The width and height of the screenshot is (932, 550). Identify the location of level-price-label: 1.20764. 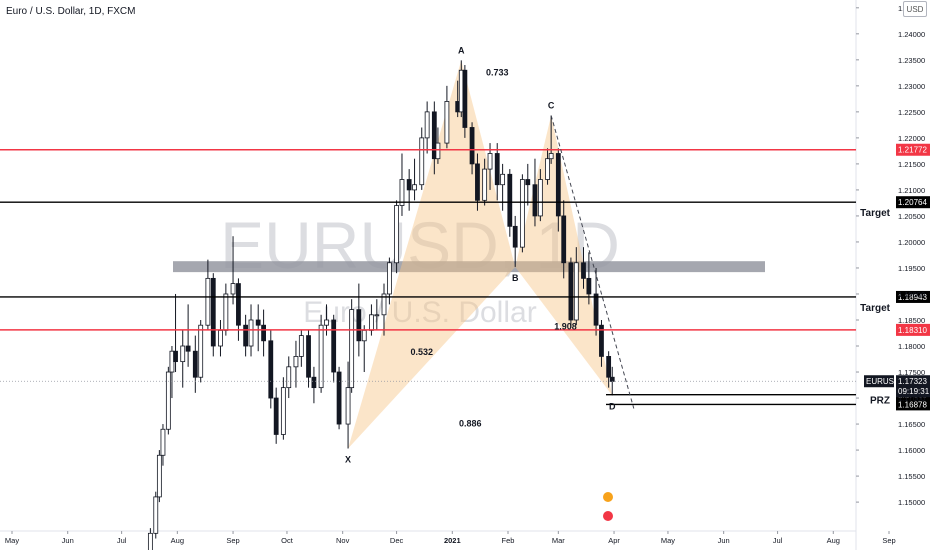
(912, 202).